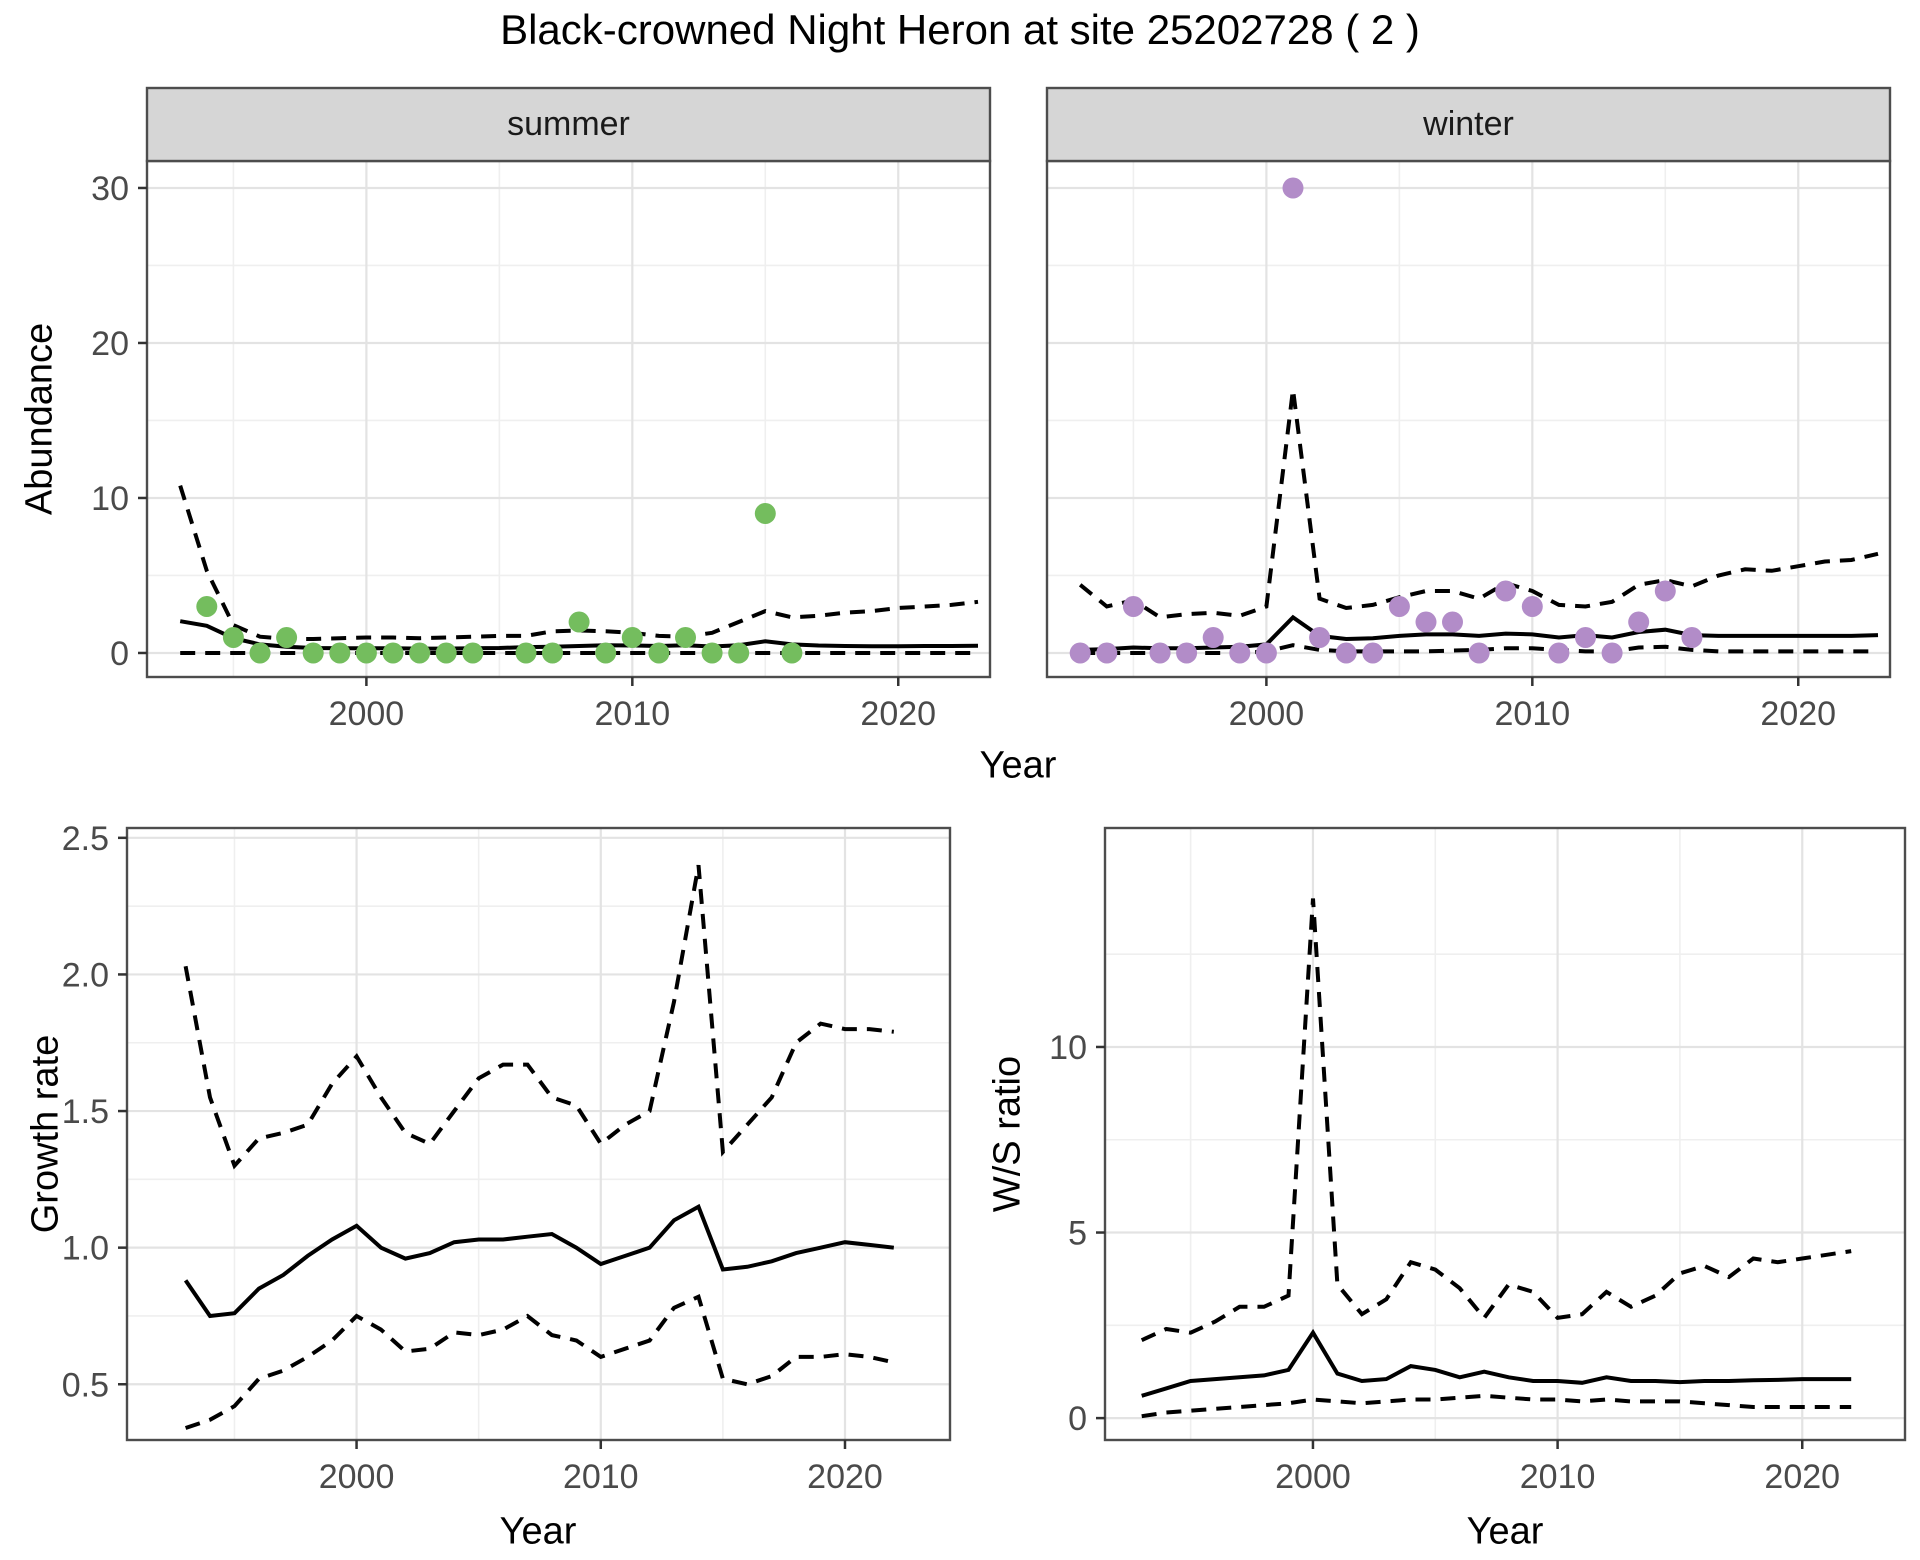  What do you see at coordinates (85, 975) in the screenshot?
I see `y-tick-label: 2.0` at bounding box center [85, 975].